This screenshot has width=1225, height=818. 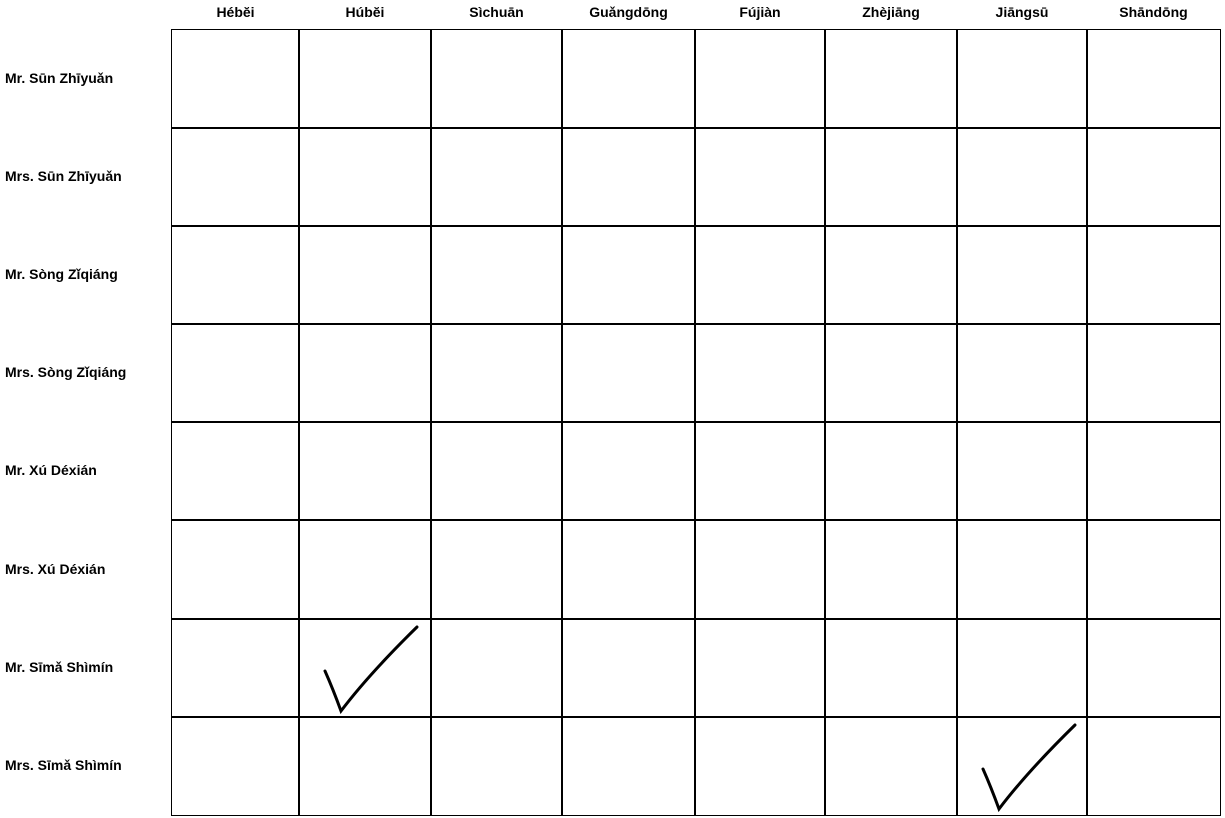 What do you see at coordinates (51, 470) in the screenshot?
I see `row-header: Mr. Xú Déxián` at bounding box center [51, 470].